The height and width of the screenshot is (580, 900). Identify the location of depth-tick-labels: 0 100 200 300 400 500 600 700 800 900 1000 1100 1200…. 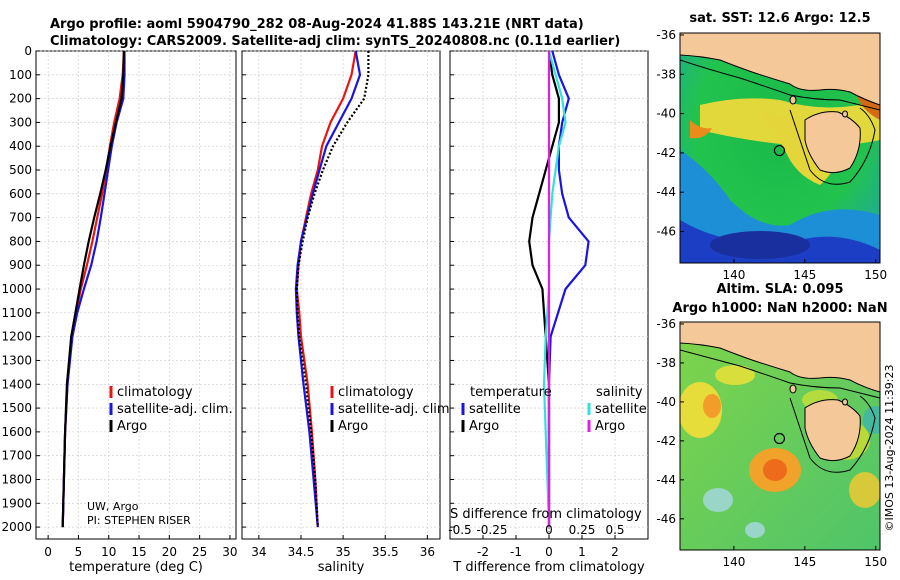
(16, 289).